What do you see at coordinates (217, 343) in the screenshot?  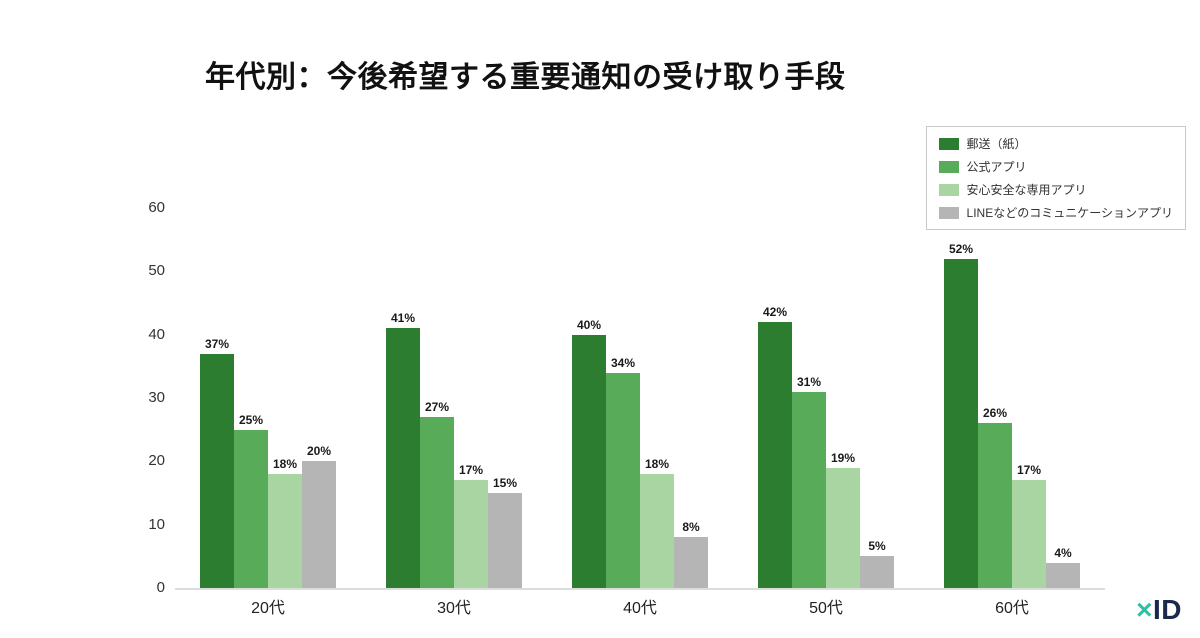 I see `bar-value-label: 37%` at bounding box center [217, 343].